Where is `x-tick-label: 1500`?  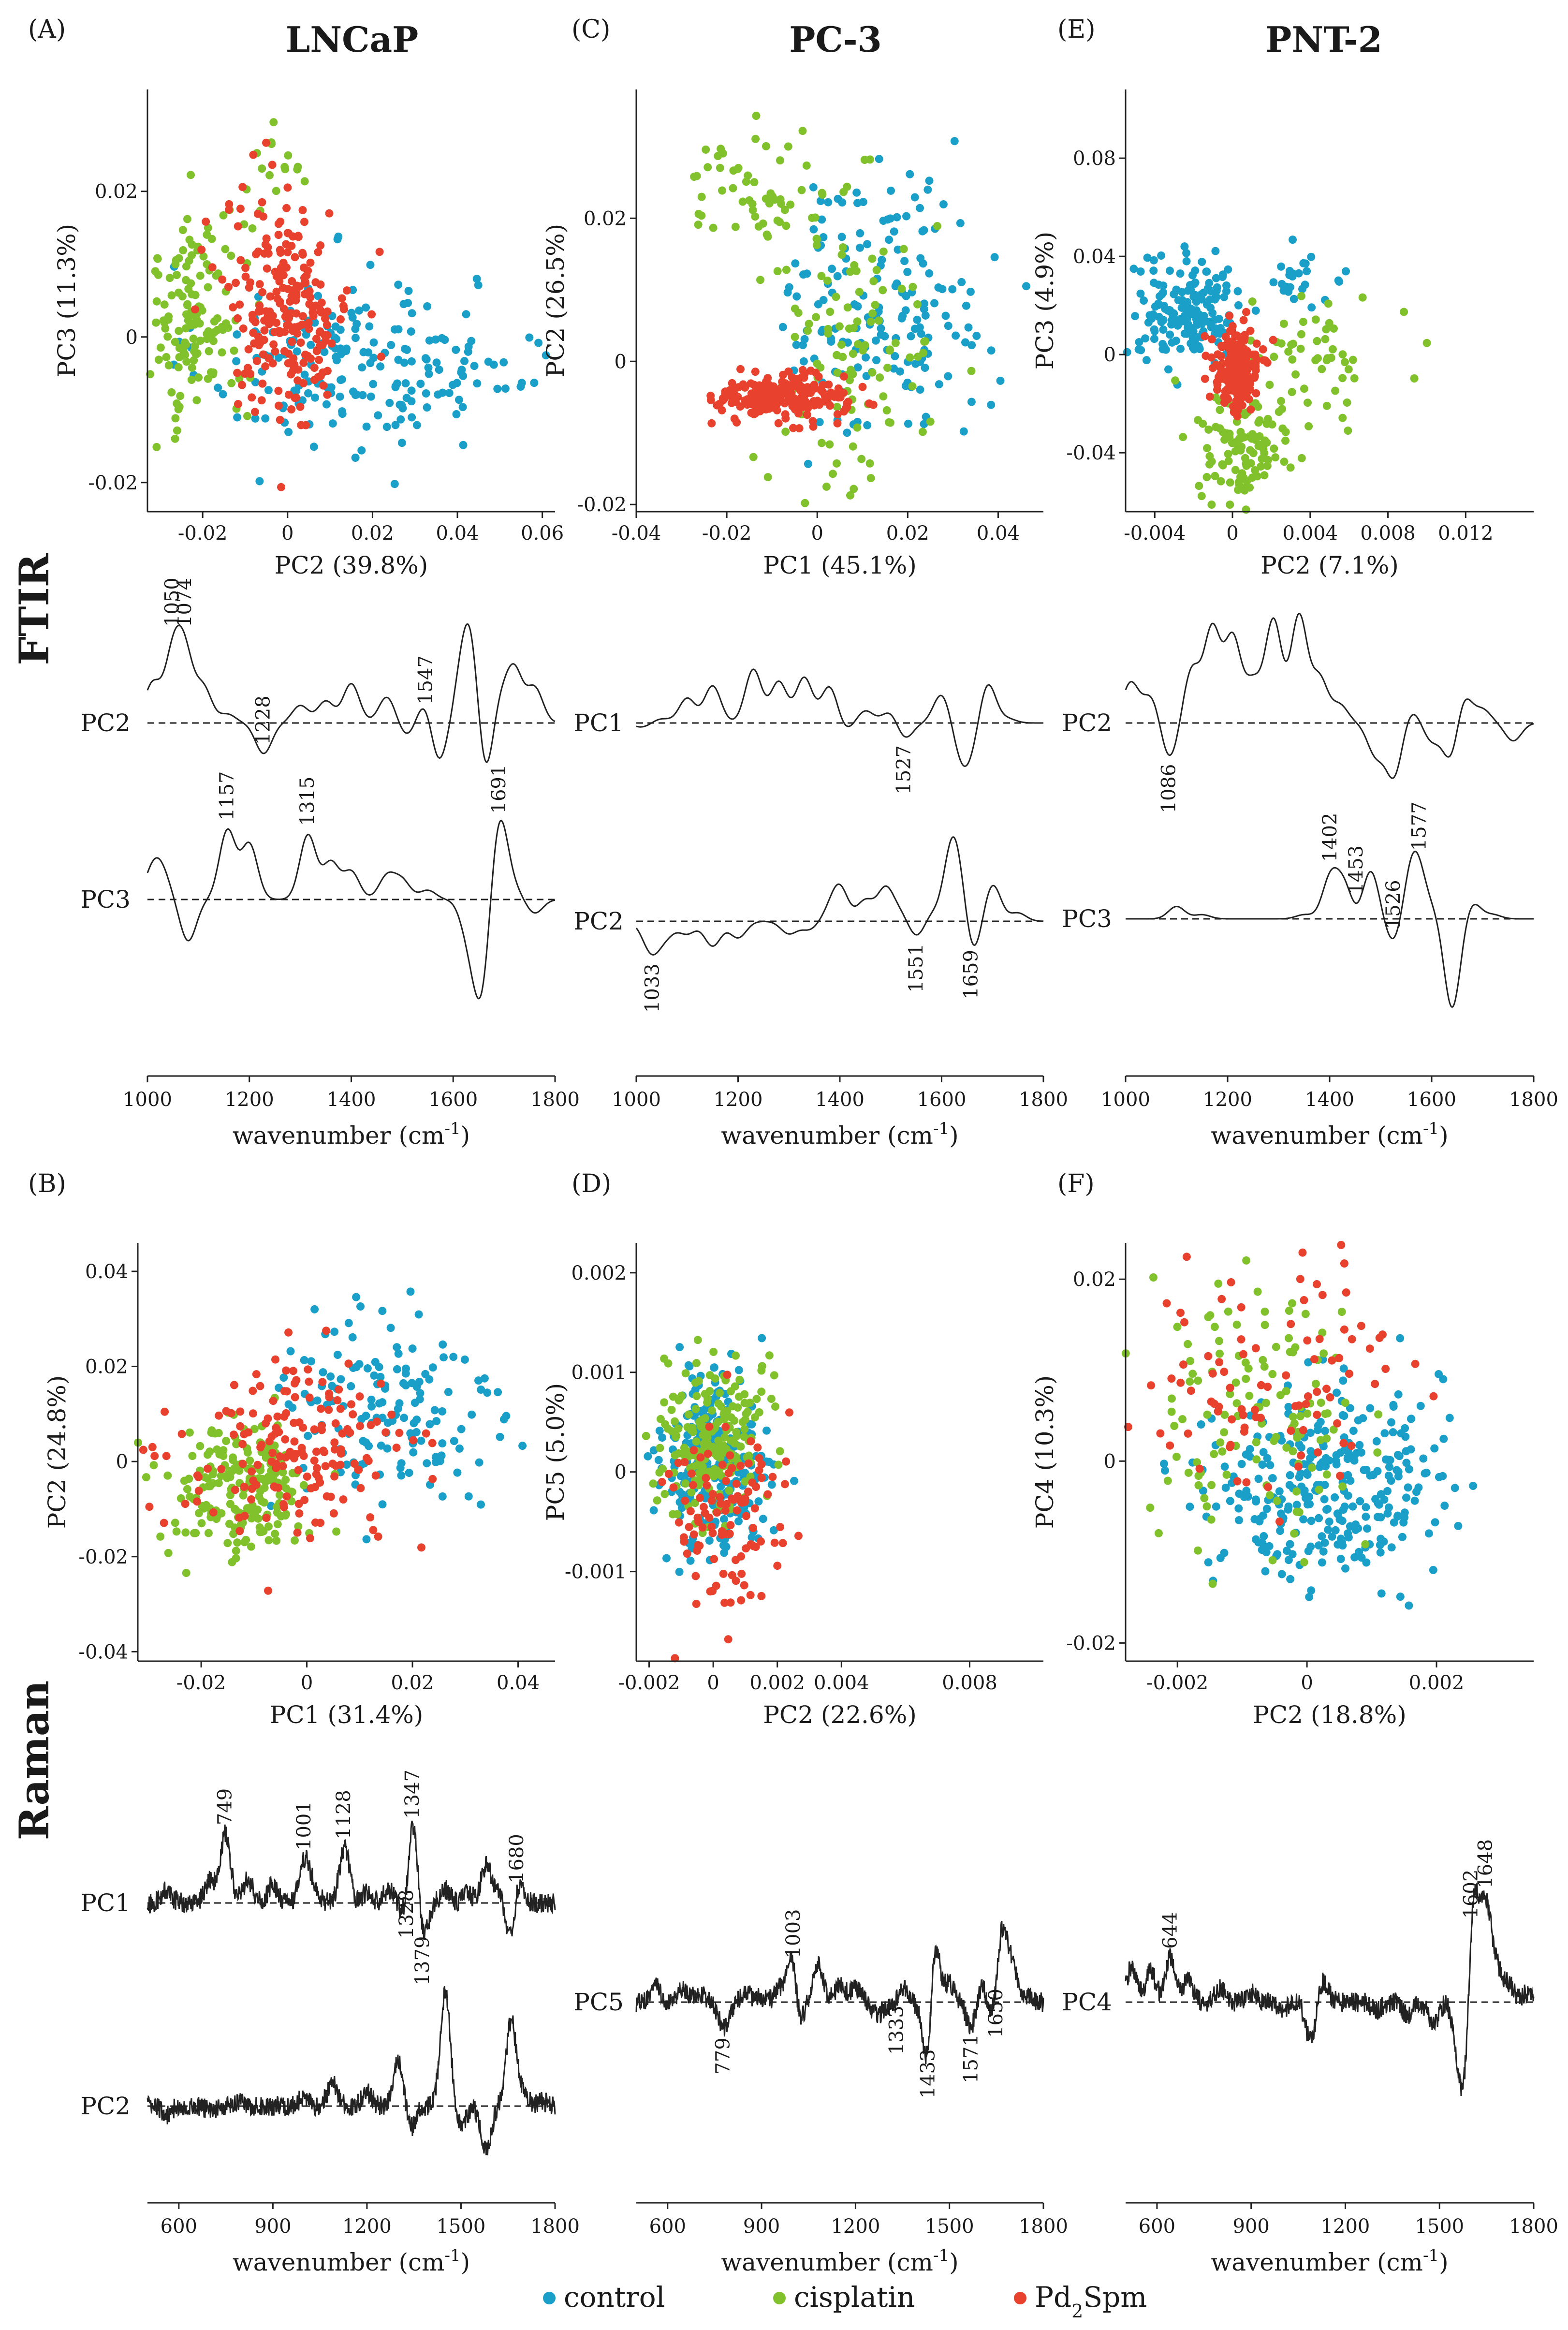 x-tick-label: 1500 is located at coordinates (949, 2226).